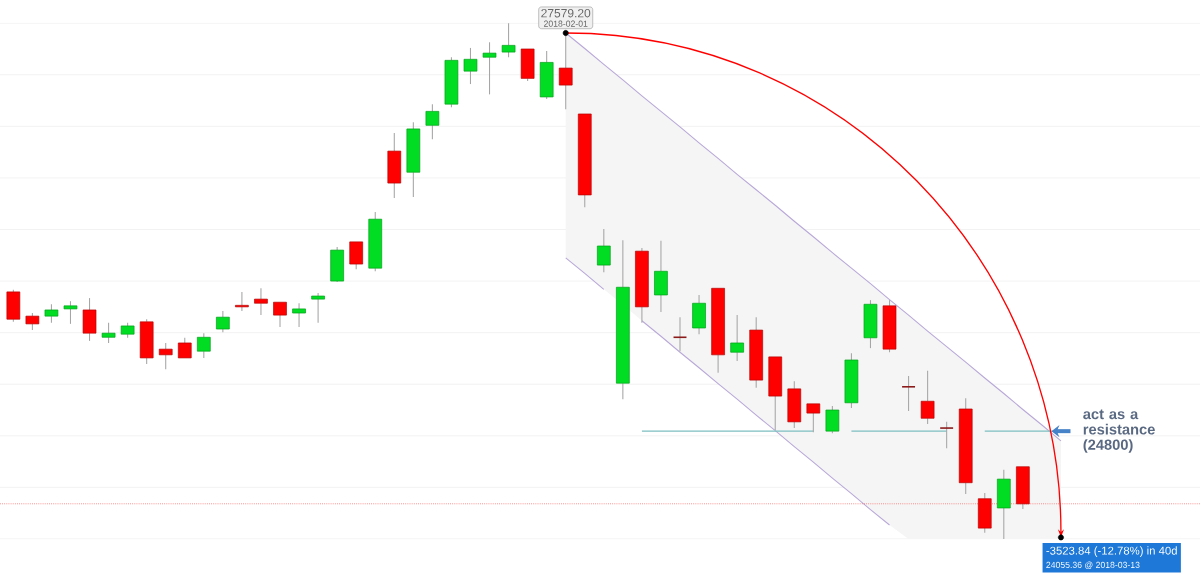 The width and height of the screenshot is (1200, 573). Describe the element at coordinates (1119, 431) in the screenshot. I see `series-label: act as a resistance (24800)` at that location.